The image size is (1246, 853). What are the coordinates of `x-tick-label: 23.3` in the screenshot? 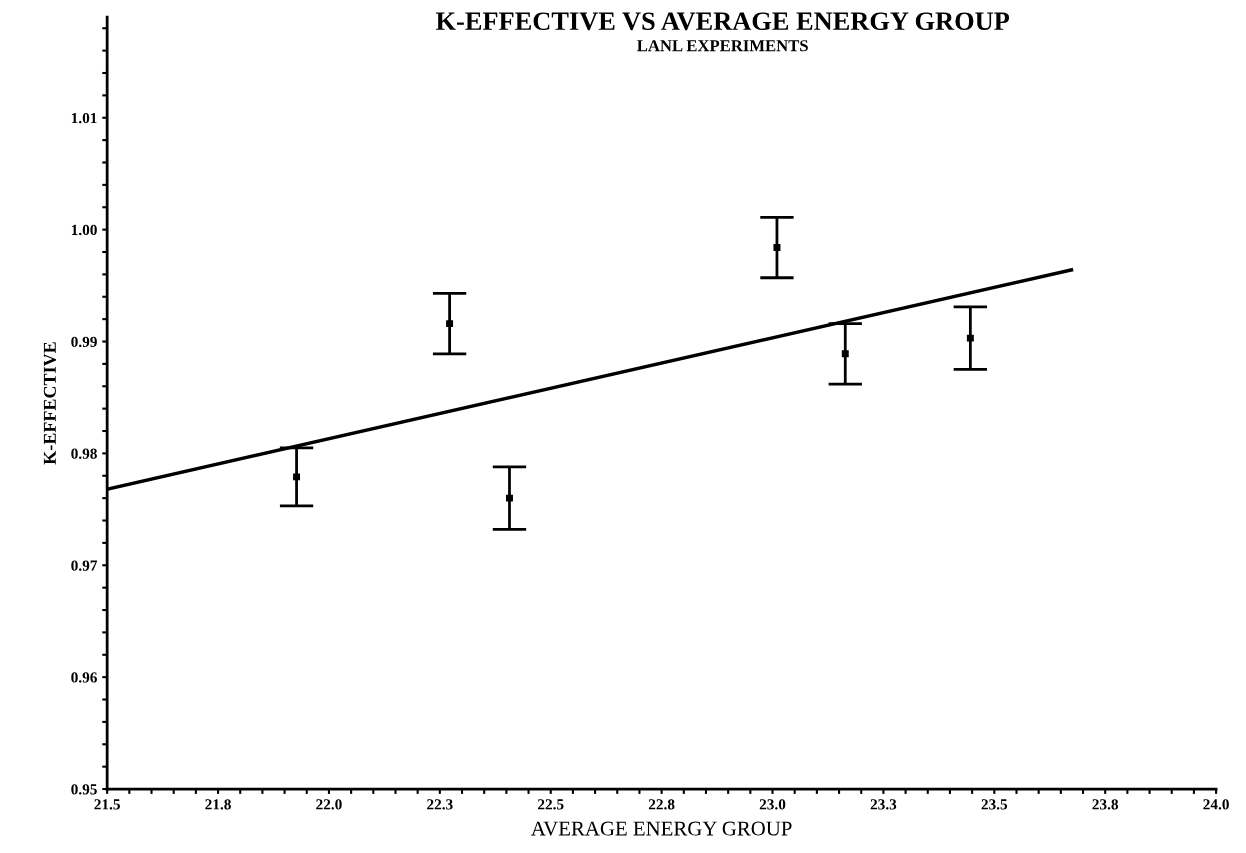 It's located at (883, 804).